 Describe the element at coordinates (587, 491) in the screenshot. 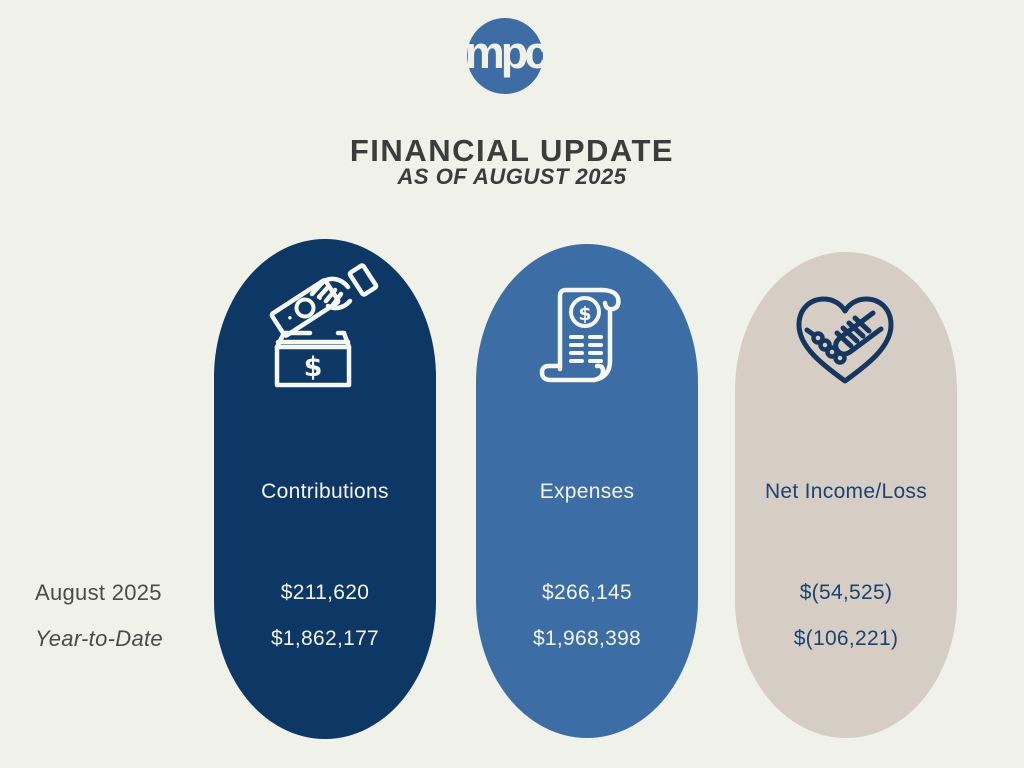

I see `expenses-label: Expenses` at that location.